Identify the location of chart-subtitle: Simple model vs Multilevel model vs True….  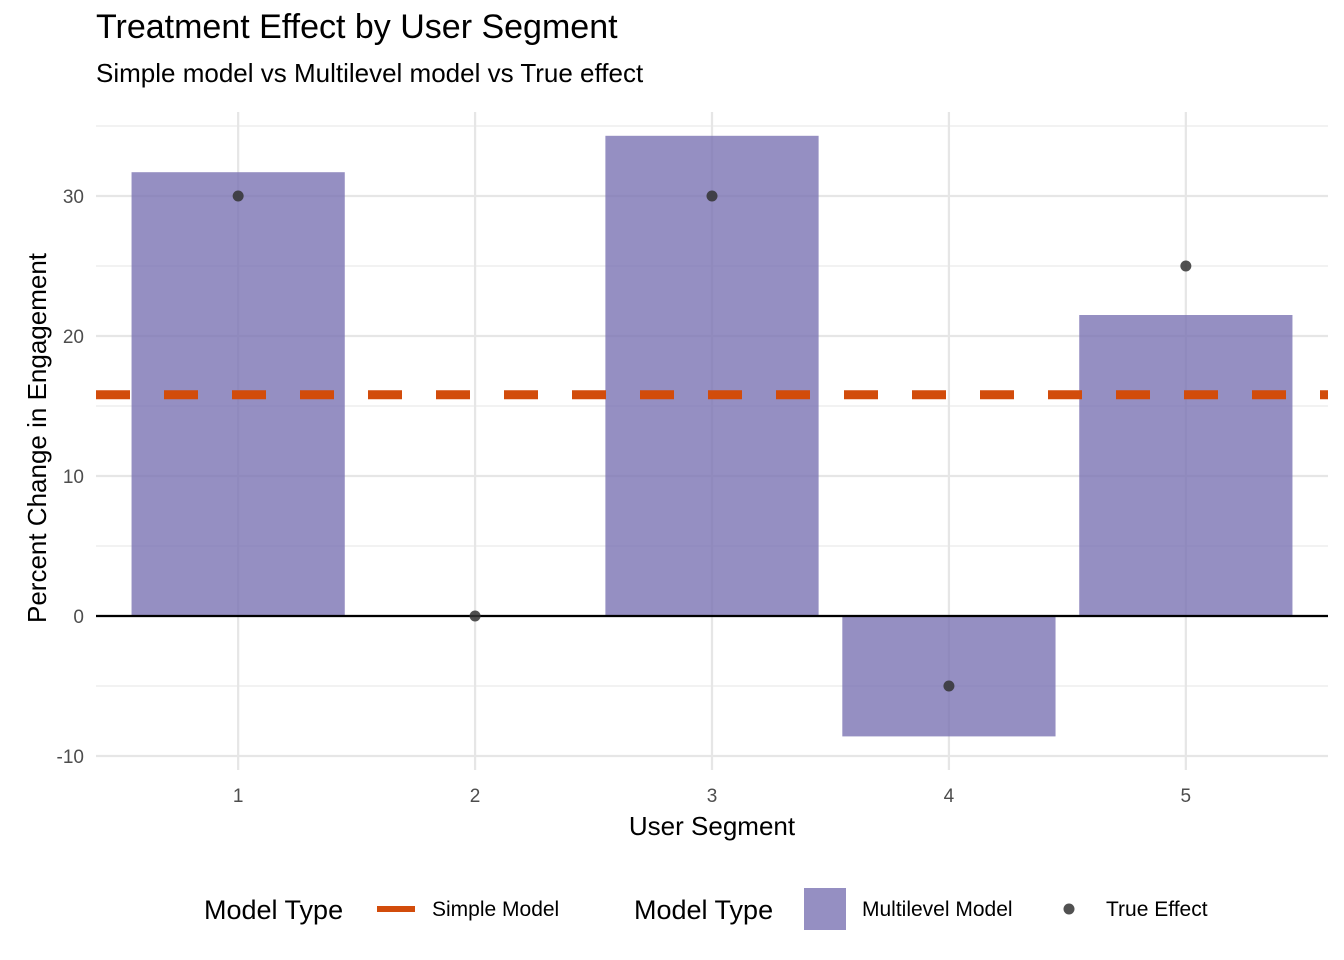
(370, 73).